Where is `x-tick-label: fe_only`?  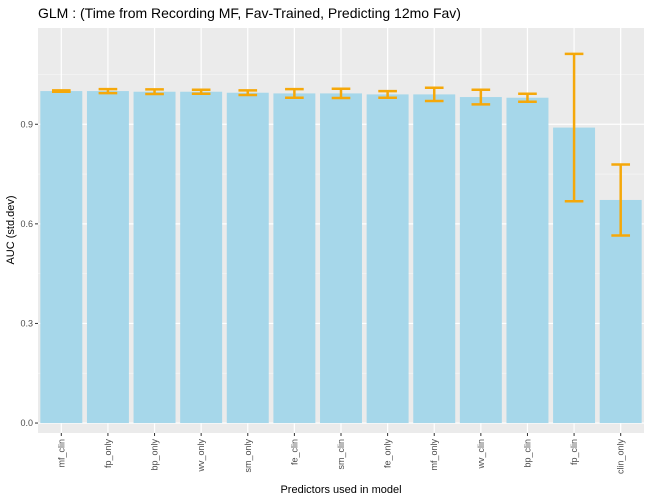
x-tick-label: fe_only is located at coordinates (388, 454).